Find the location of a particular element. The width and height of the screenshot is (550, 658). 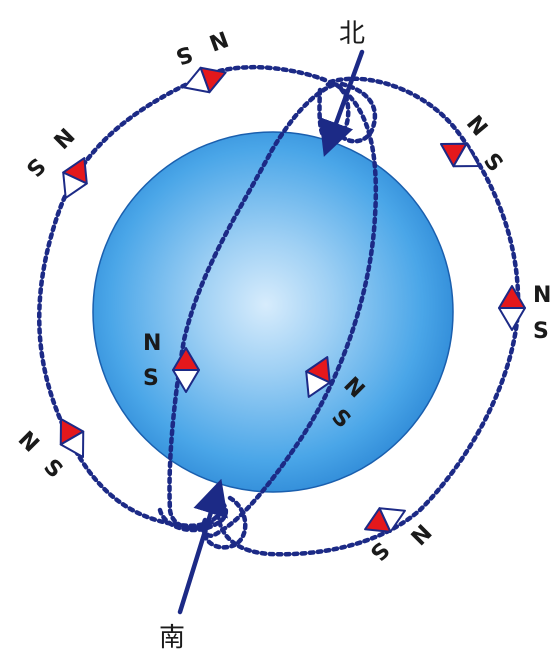

axis-north-segment is located at coordinates (342, 103).